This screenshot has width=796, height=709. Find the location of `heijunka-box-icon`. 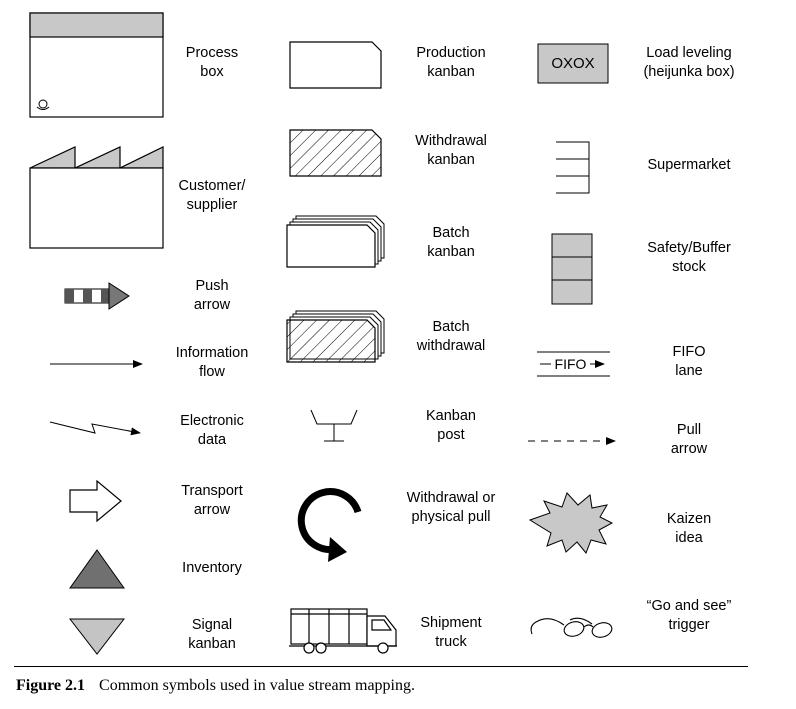

heijunka-box-icon is located at coordinates (573, 63).